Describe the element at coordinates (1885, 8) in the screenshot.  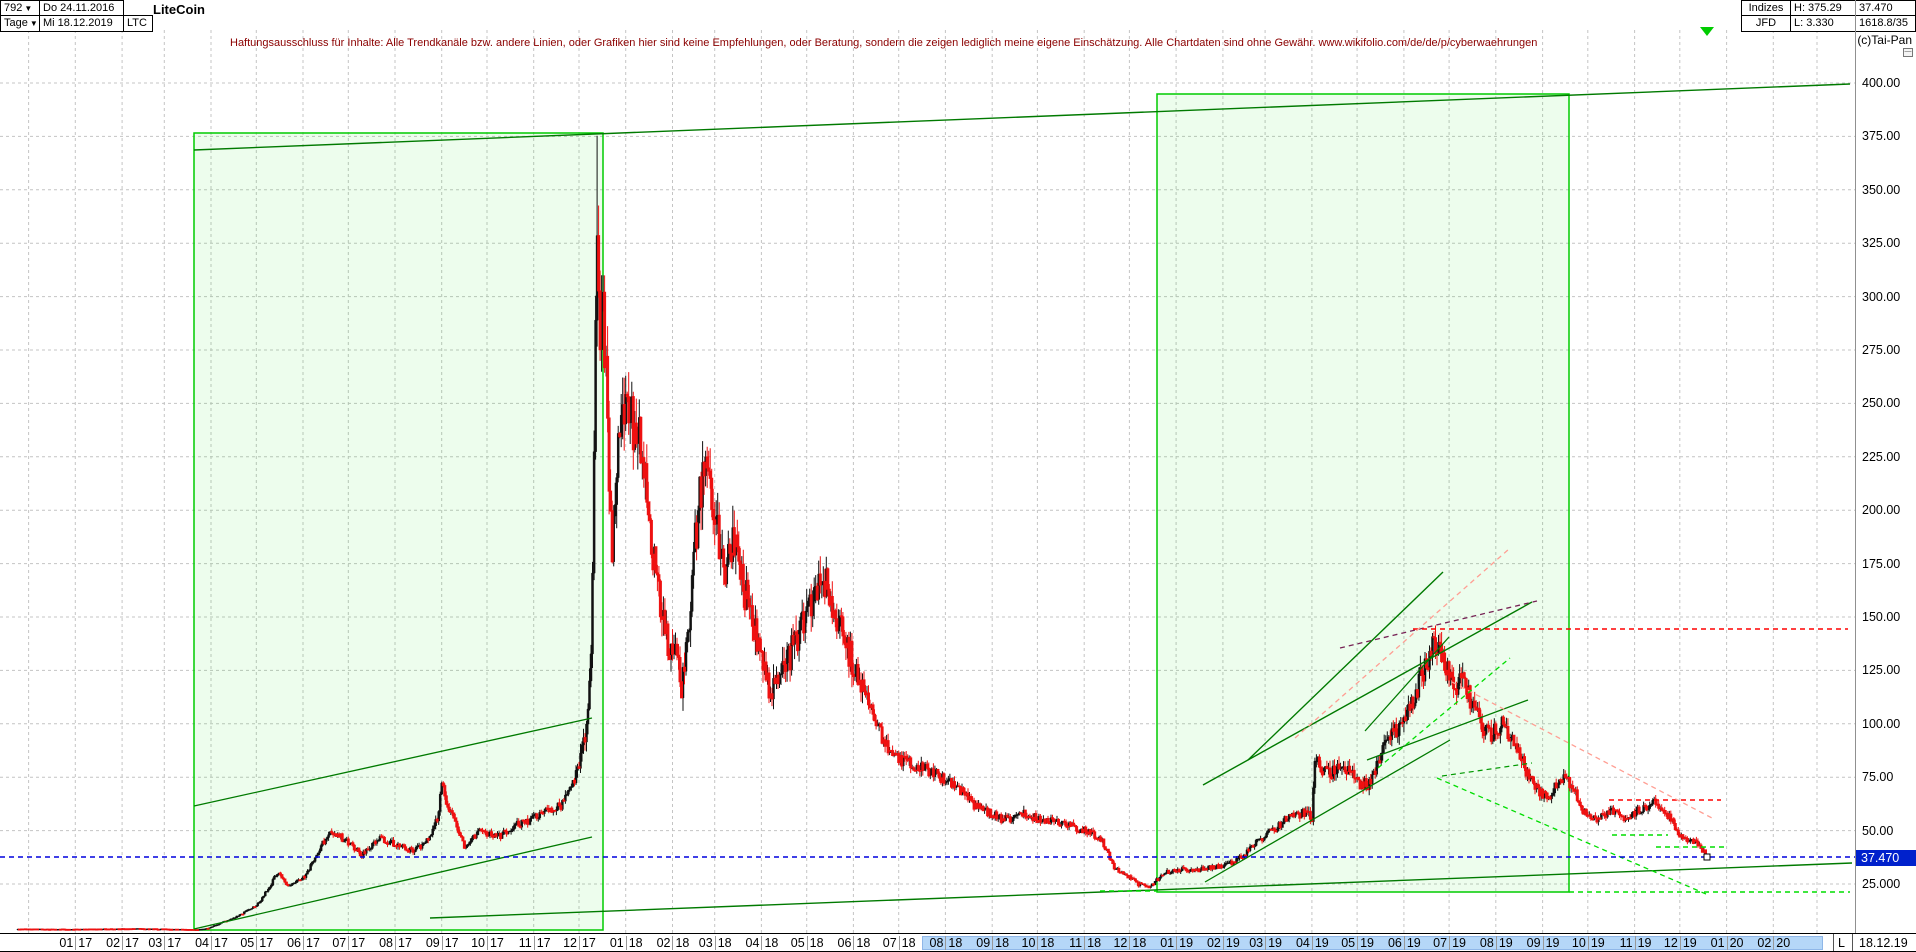
I see `last-price-cell: 37.470` at that location.